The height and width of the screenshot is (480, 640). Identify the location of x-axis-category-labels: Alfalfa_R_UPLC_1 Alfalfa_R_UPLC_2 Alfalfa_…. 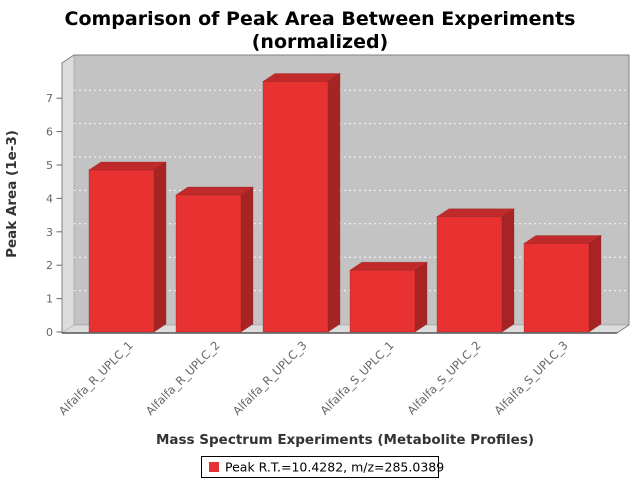
(313, 378).